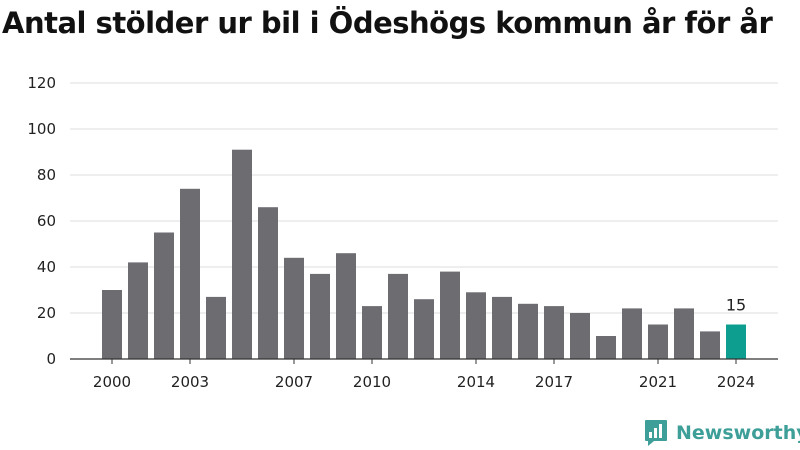  Describe the element at coordinates (736, 382) in the screenshot. I see `x-tick-label: 2024` at that location.